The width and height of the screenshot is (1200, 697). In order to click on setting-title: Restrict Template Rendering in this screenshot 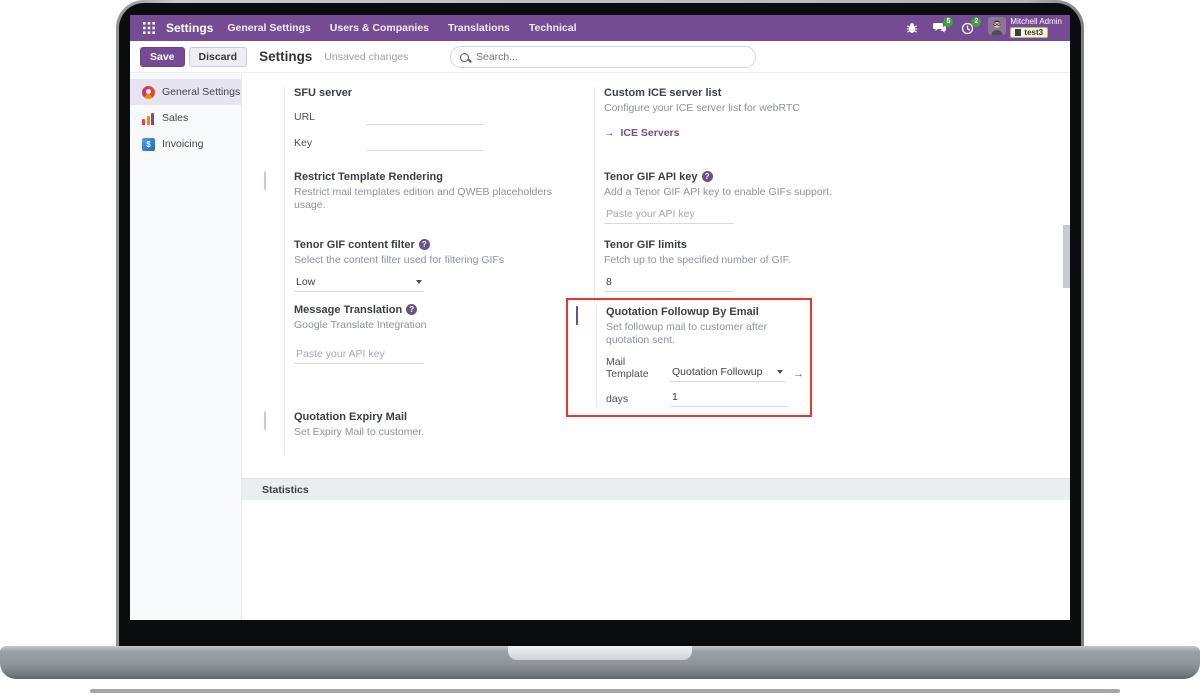, I will do `click(368, 177)`.